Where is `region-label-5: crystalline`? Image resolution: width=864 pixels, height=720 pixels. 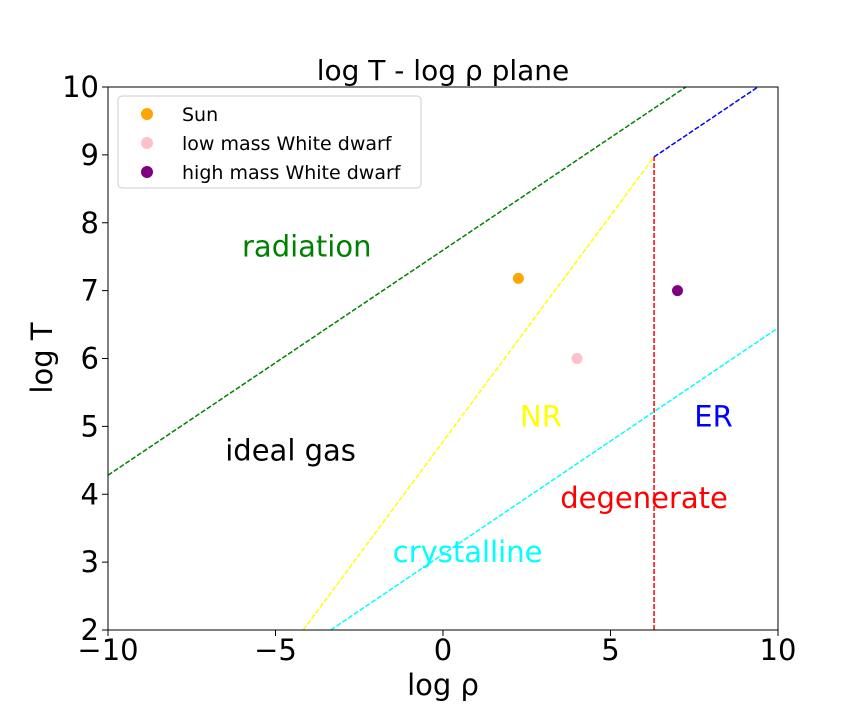 region-label-5: crystalline is located at coordinates (468, 552).